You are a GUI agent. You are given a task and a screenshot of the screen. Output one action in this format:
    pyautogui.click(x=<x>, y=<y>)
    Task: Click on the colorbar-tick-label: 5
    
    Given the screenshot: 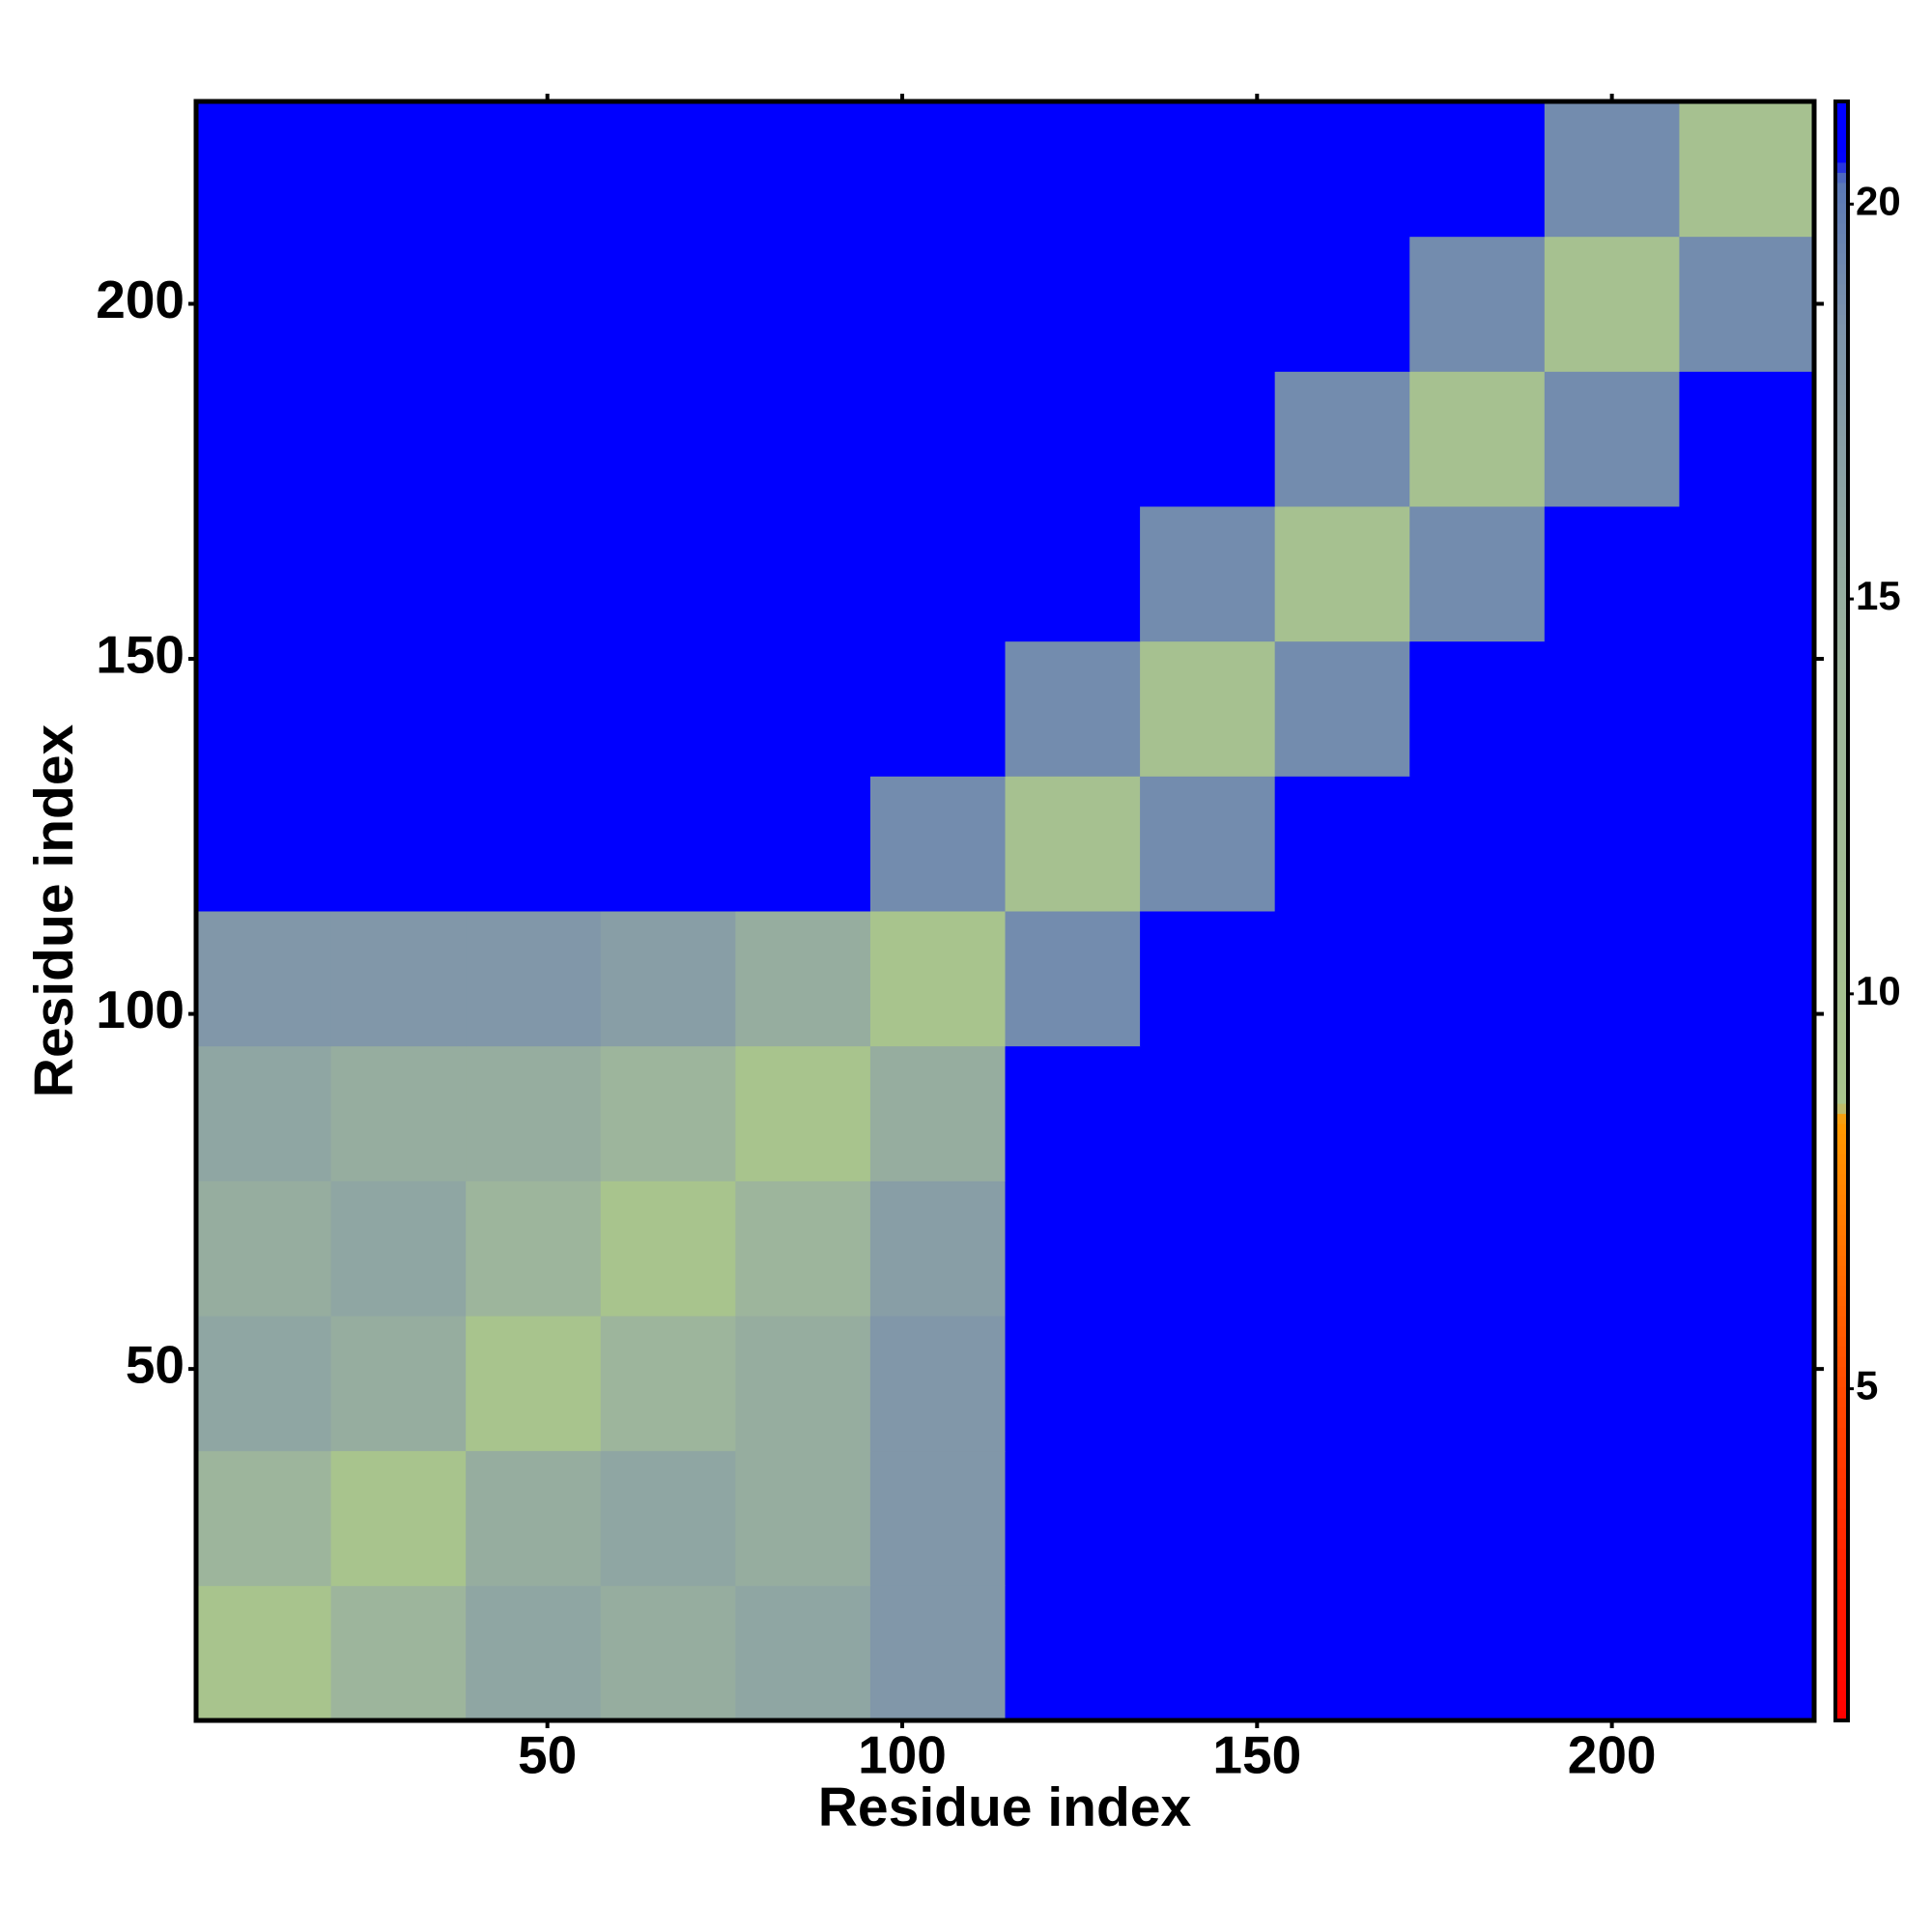 What is the action you would take?
    pyautogui.click(x=1867, y=1385)
    